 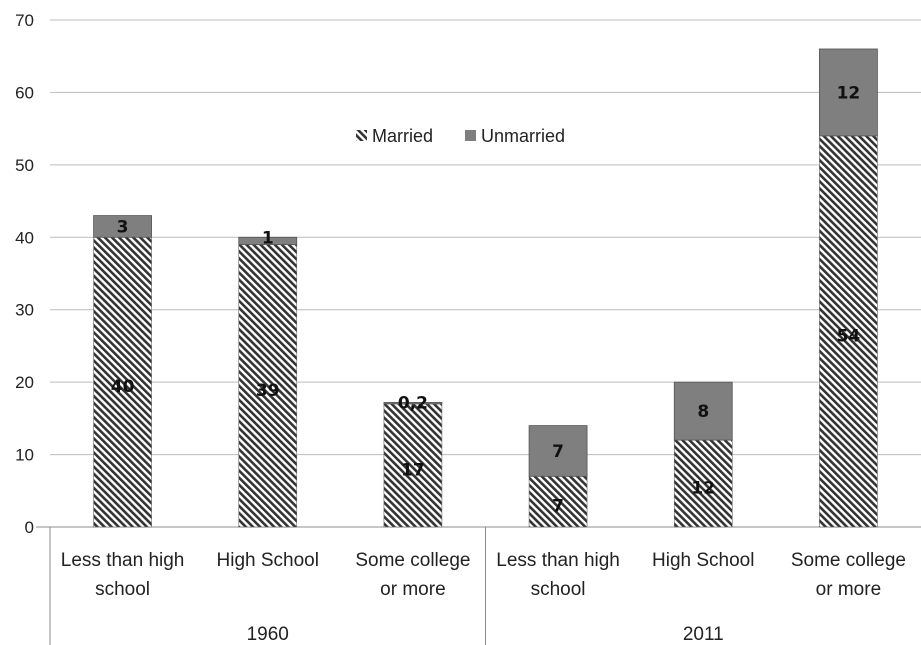 I want to click on x-group-label: 1960, so click(x=268, y=634).